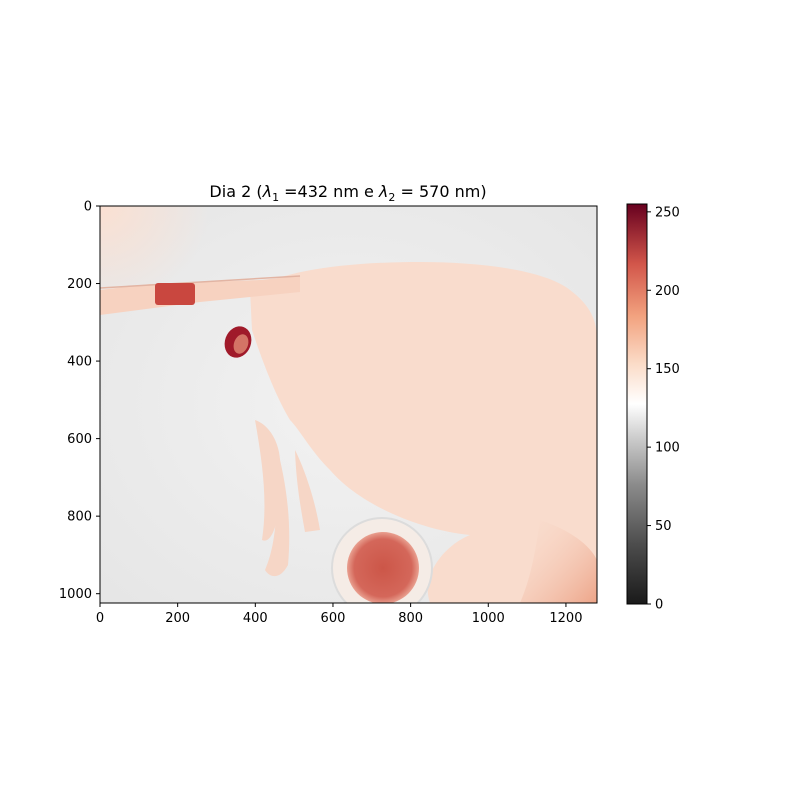  I want to click on region-round-spot, so click(383, 567).